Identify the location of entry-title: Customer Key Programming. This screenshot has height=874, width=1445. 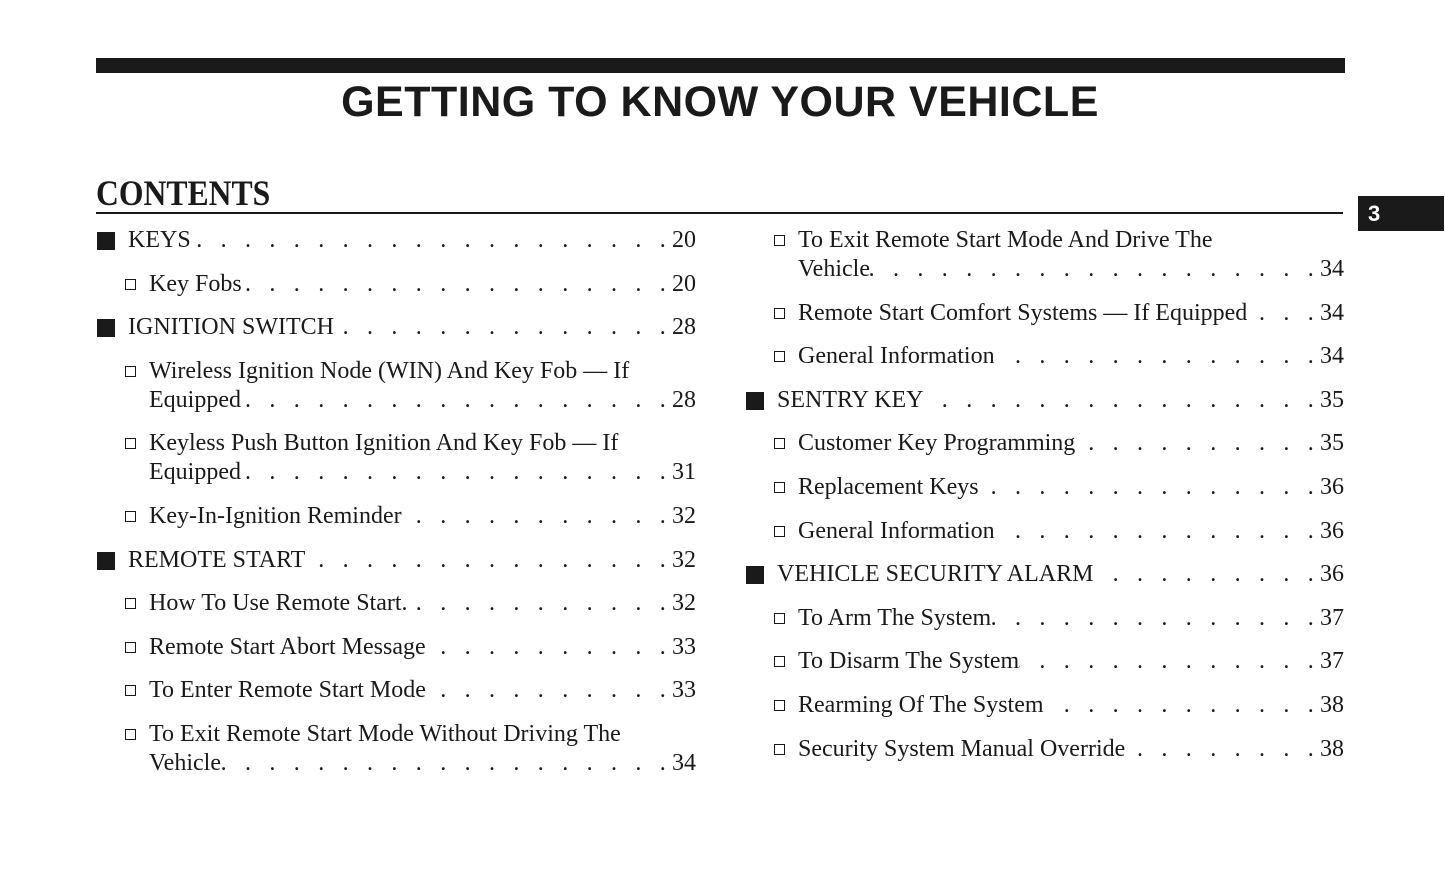
(937, 443).